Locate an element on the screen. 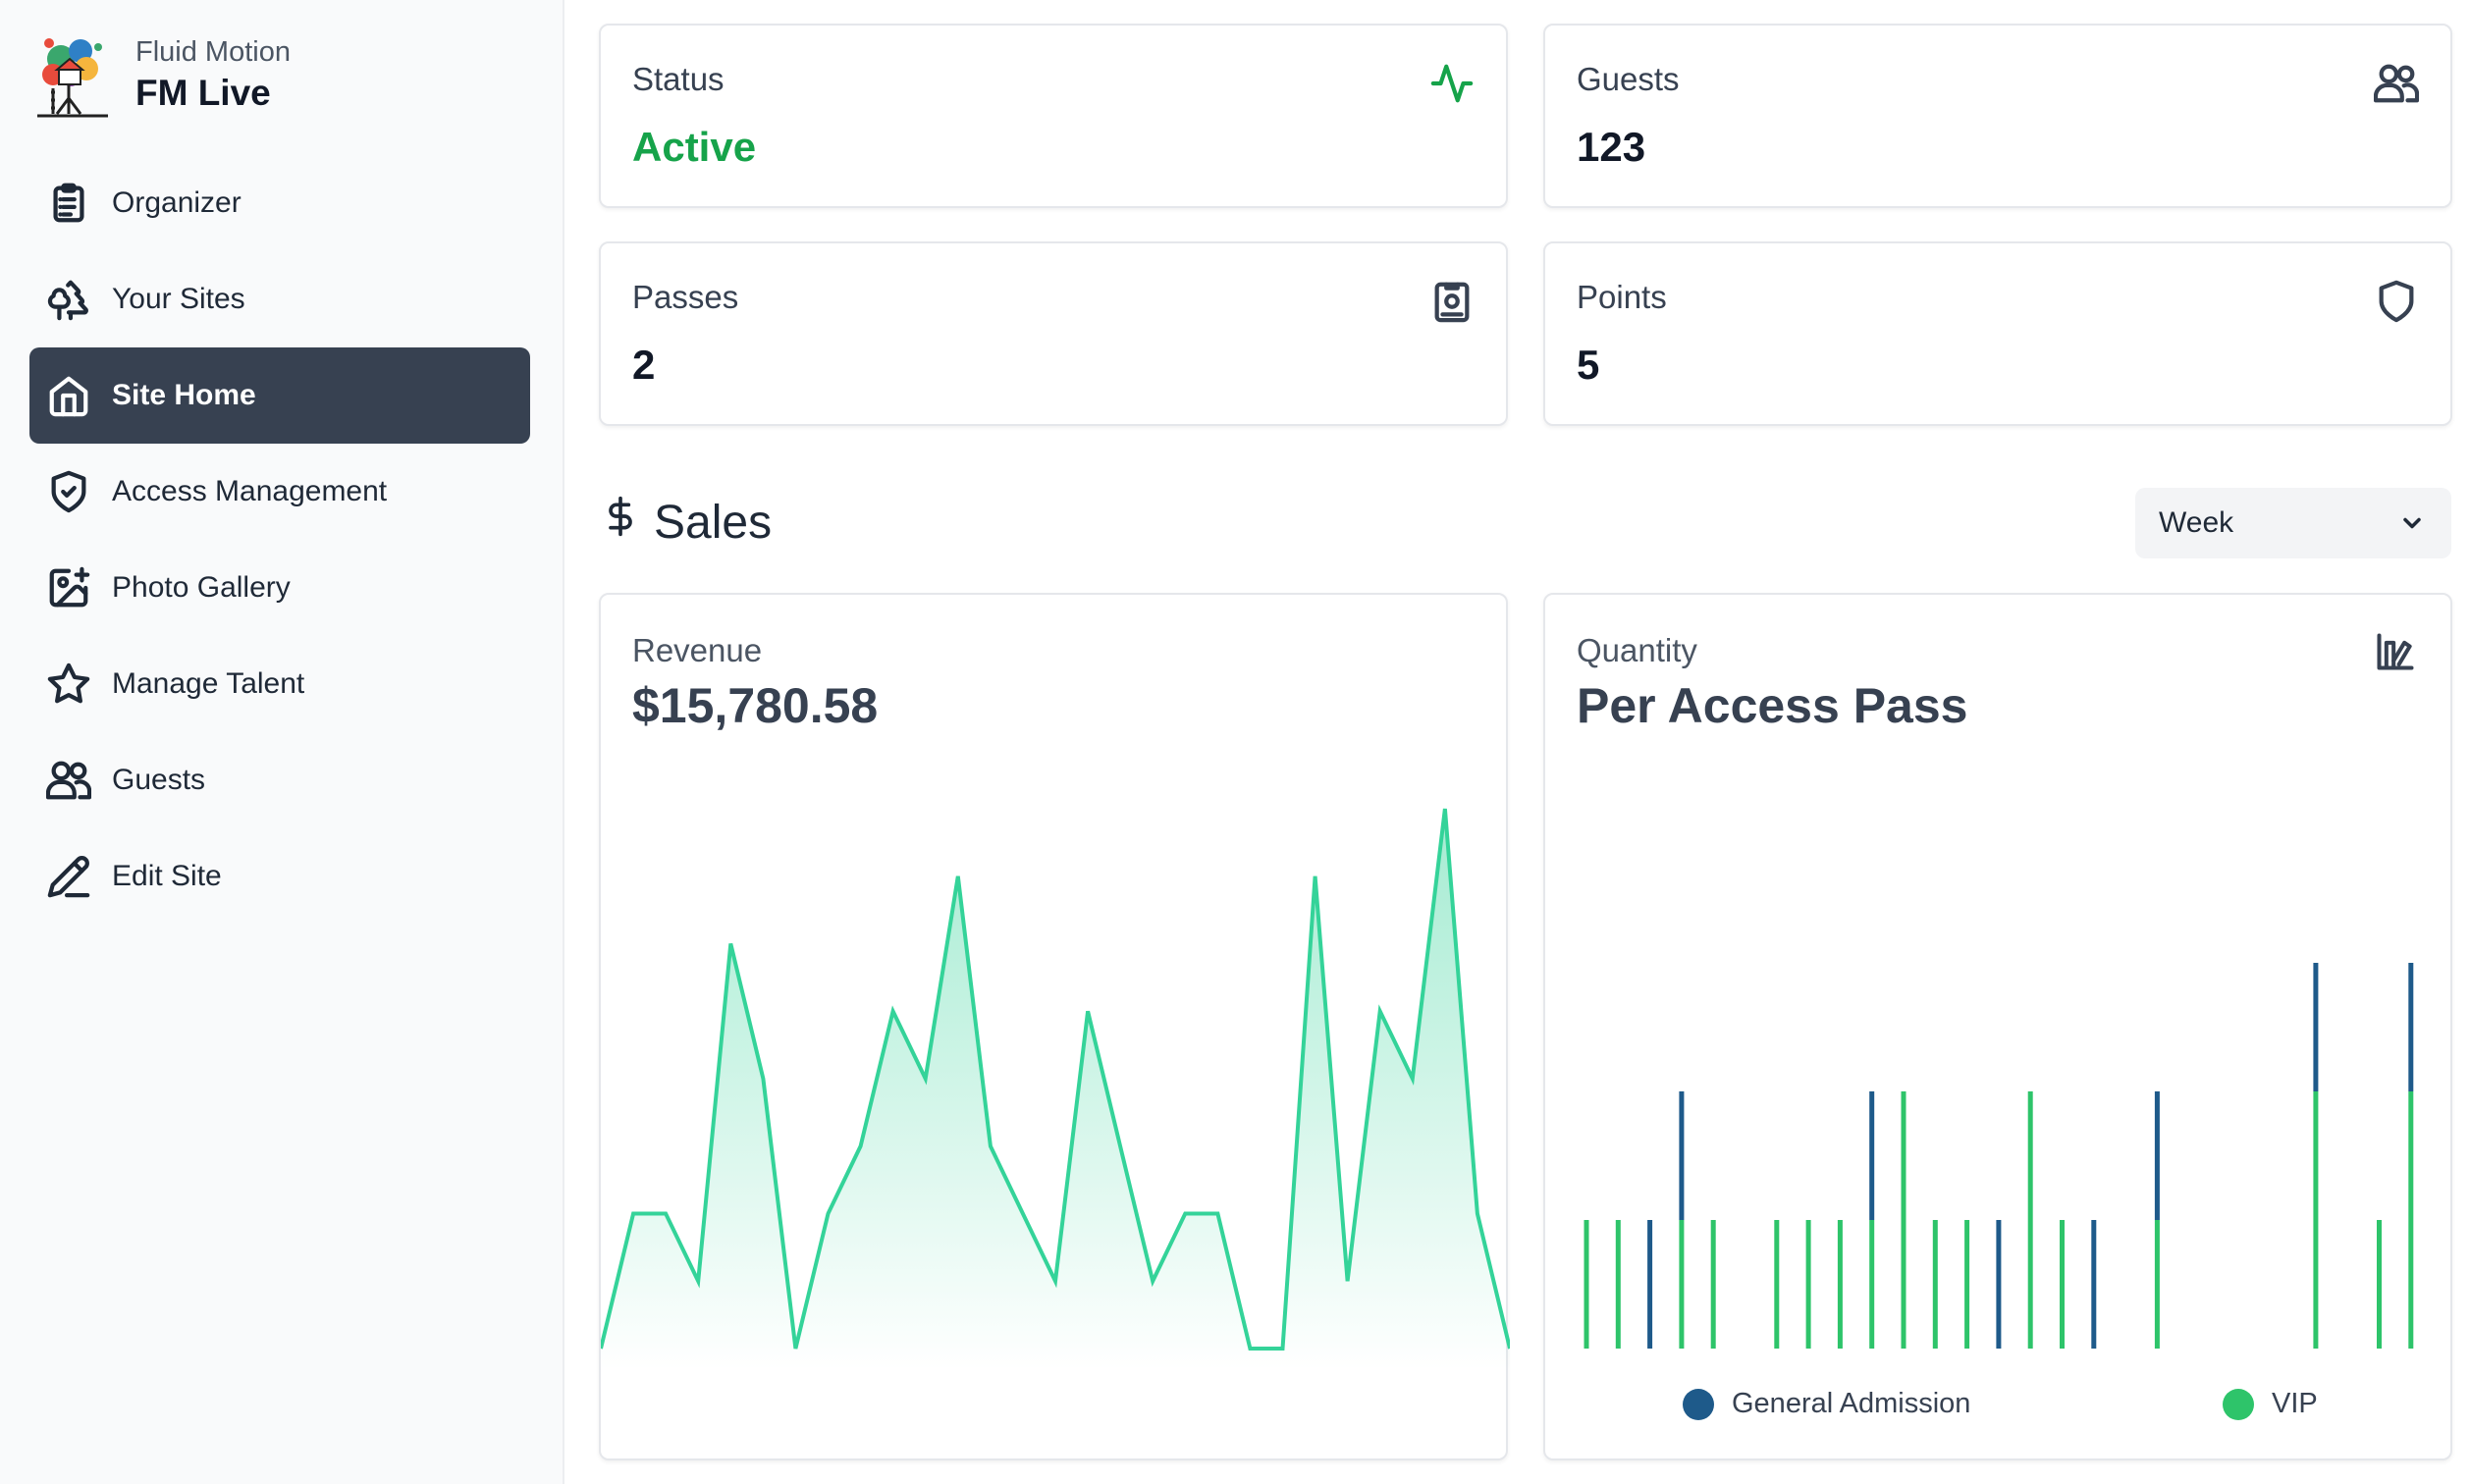 The height and width of the screenshot is (1484, 2470). points-label: Points is located at coordinates (1622, 297).